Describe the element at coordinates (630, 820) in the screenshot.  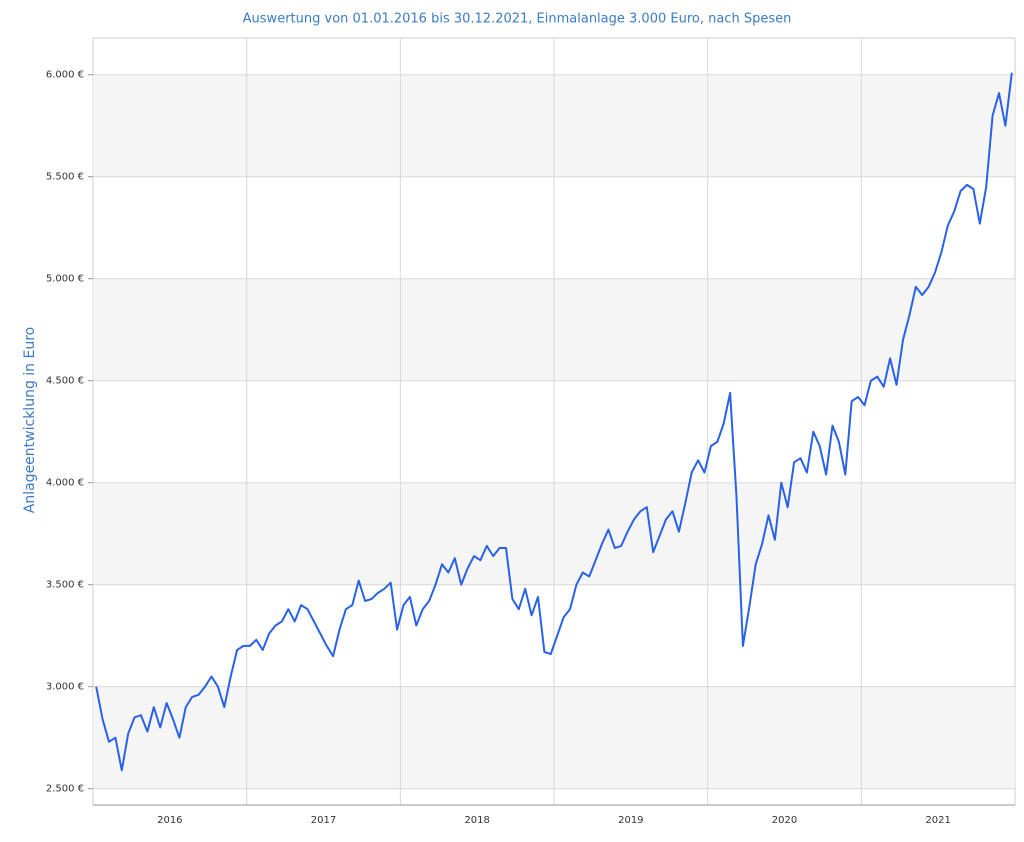
I see `x-tick-label: 2019` at that location.